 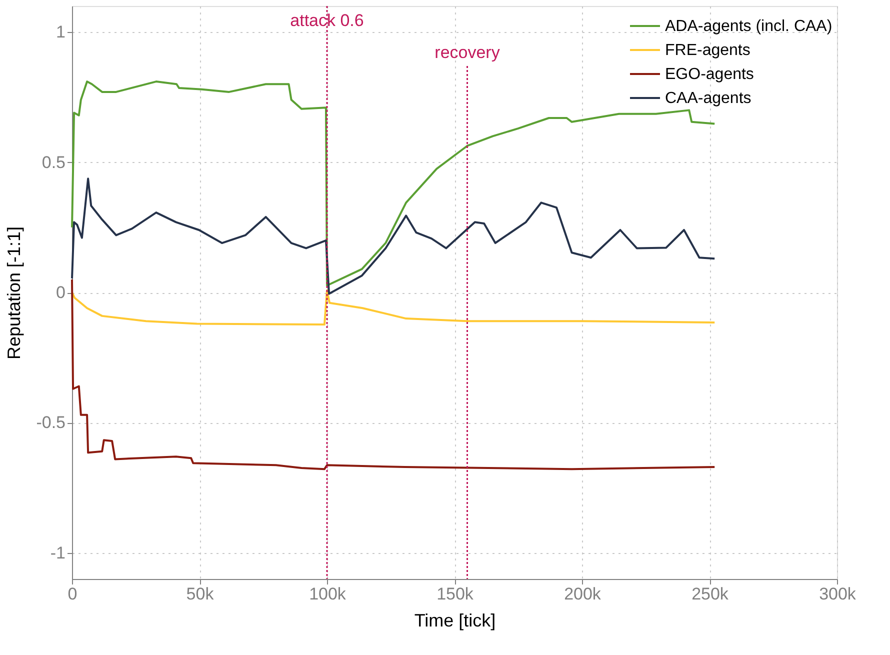 I want to click on legend-label: FRE-agents, so click(x=707, y=50).